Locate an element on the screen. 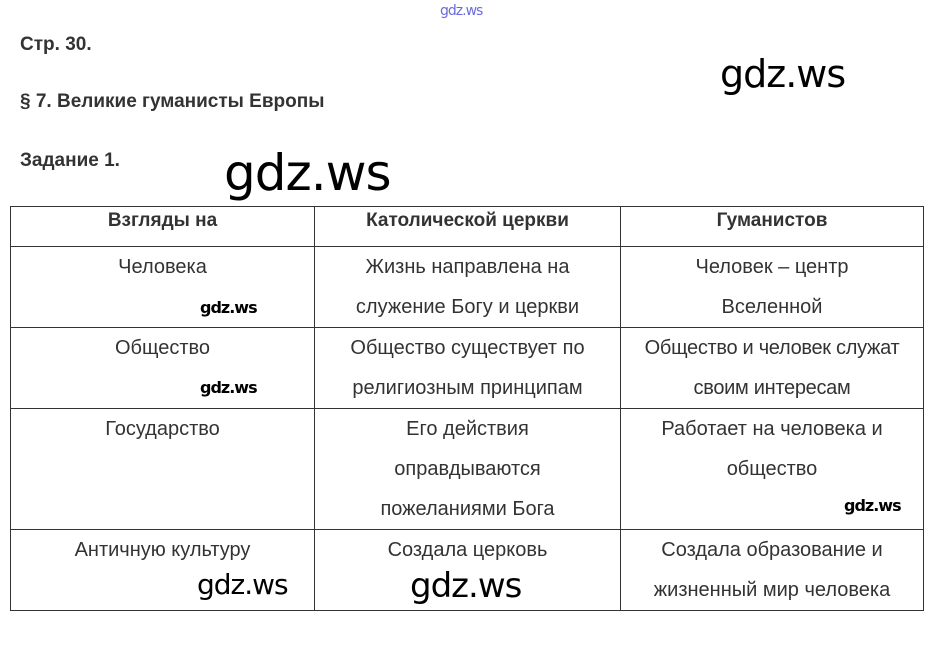 The image size is (933, 652). column-header: Католической церкви is located at coordinates (467, 226).